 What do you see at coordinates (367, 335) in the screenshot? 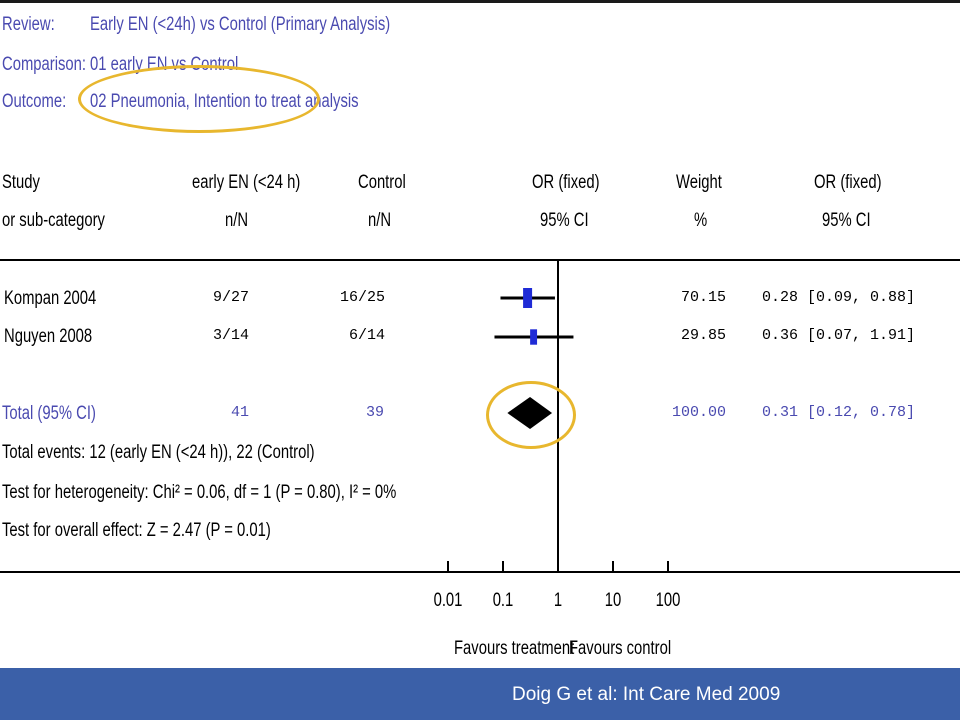
I see `study-control: 6/14` at bounding box center [367, 335].